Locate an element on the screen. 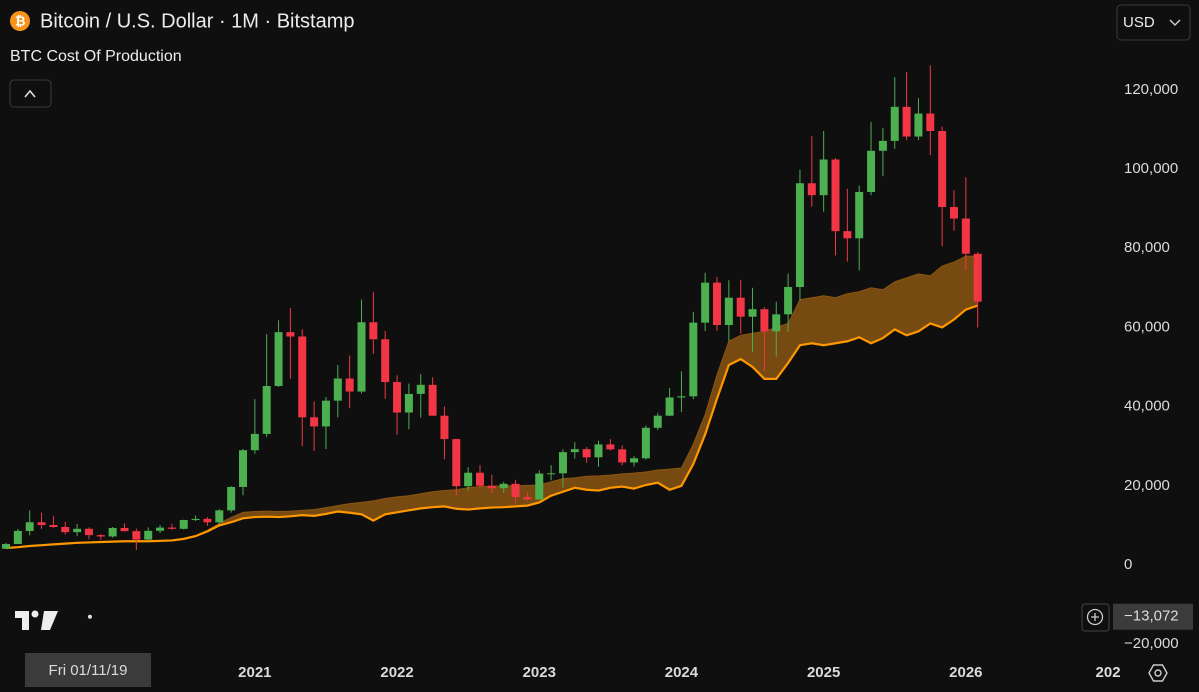 The height and width of the screenshot is (692, 1199). crosshair-date: Fri 01/11/19 is located at coordinates (88, 670).